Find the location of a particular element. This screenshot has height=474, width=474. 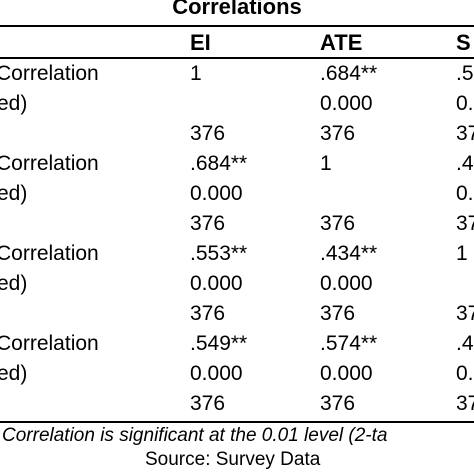

source-note: Source: Survey Data is located at coordinates (233, 459).